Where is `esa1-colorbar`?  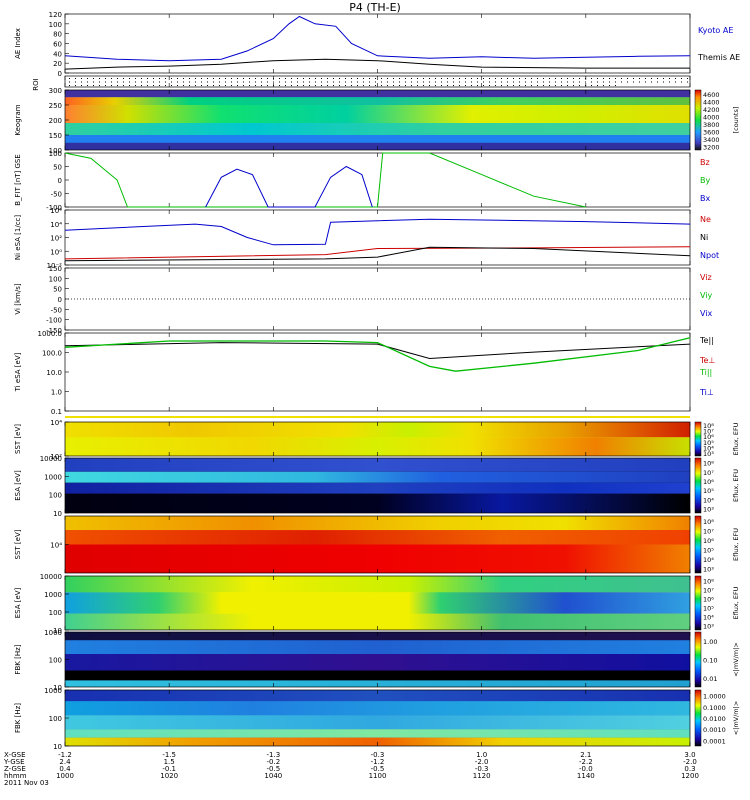 esa1-colorbar is located at coordinates (698, 485).